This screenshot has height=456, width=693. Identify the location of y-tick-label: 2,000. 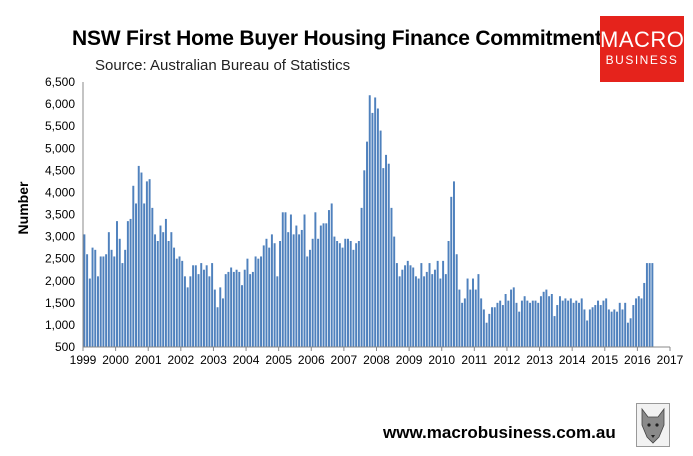
(60, 281).